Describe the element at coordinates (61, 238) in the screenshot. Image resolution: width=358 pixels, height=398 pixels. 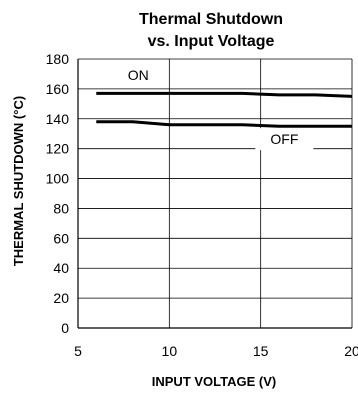
I see `y-tick-label-60: 60` at that location.